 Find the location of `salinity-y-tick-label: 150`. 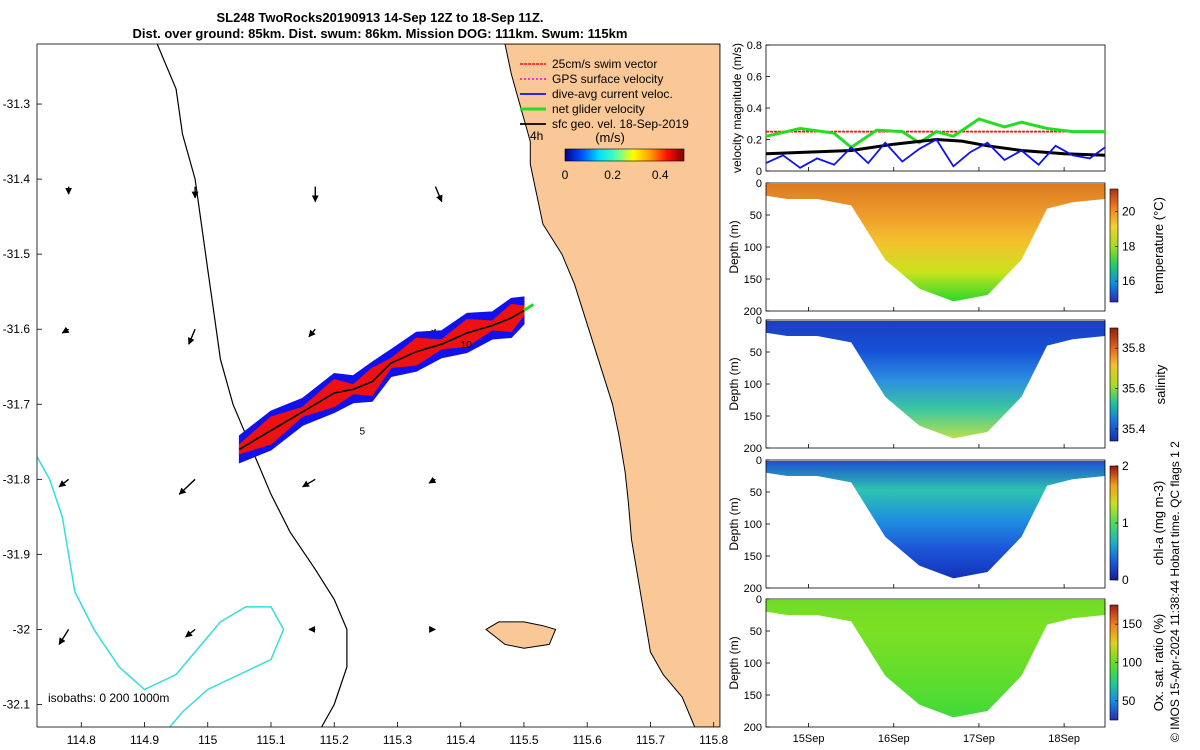

salinity-y-tick-label: 150 is located at coordinates (753, 417).